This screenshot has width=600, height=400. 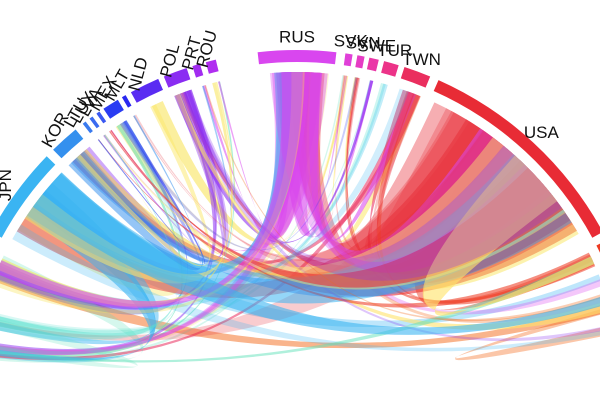 What do you see at coordinates (139, 195) in the screenshot?
I see `ribbon-mex-kor` at bounding box center [139, 195].